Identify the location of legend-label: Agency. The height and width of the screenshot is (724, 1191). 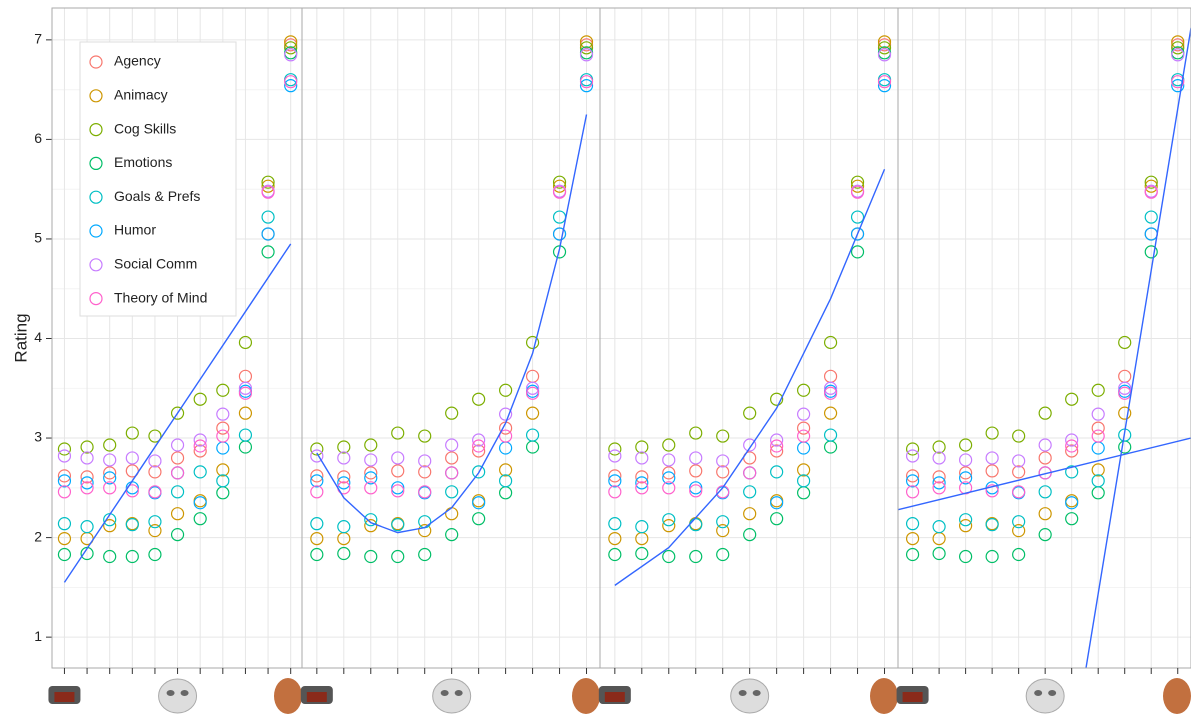
(137, 61).